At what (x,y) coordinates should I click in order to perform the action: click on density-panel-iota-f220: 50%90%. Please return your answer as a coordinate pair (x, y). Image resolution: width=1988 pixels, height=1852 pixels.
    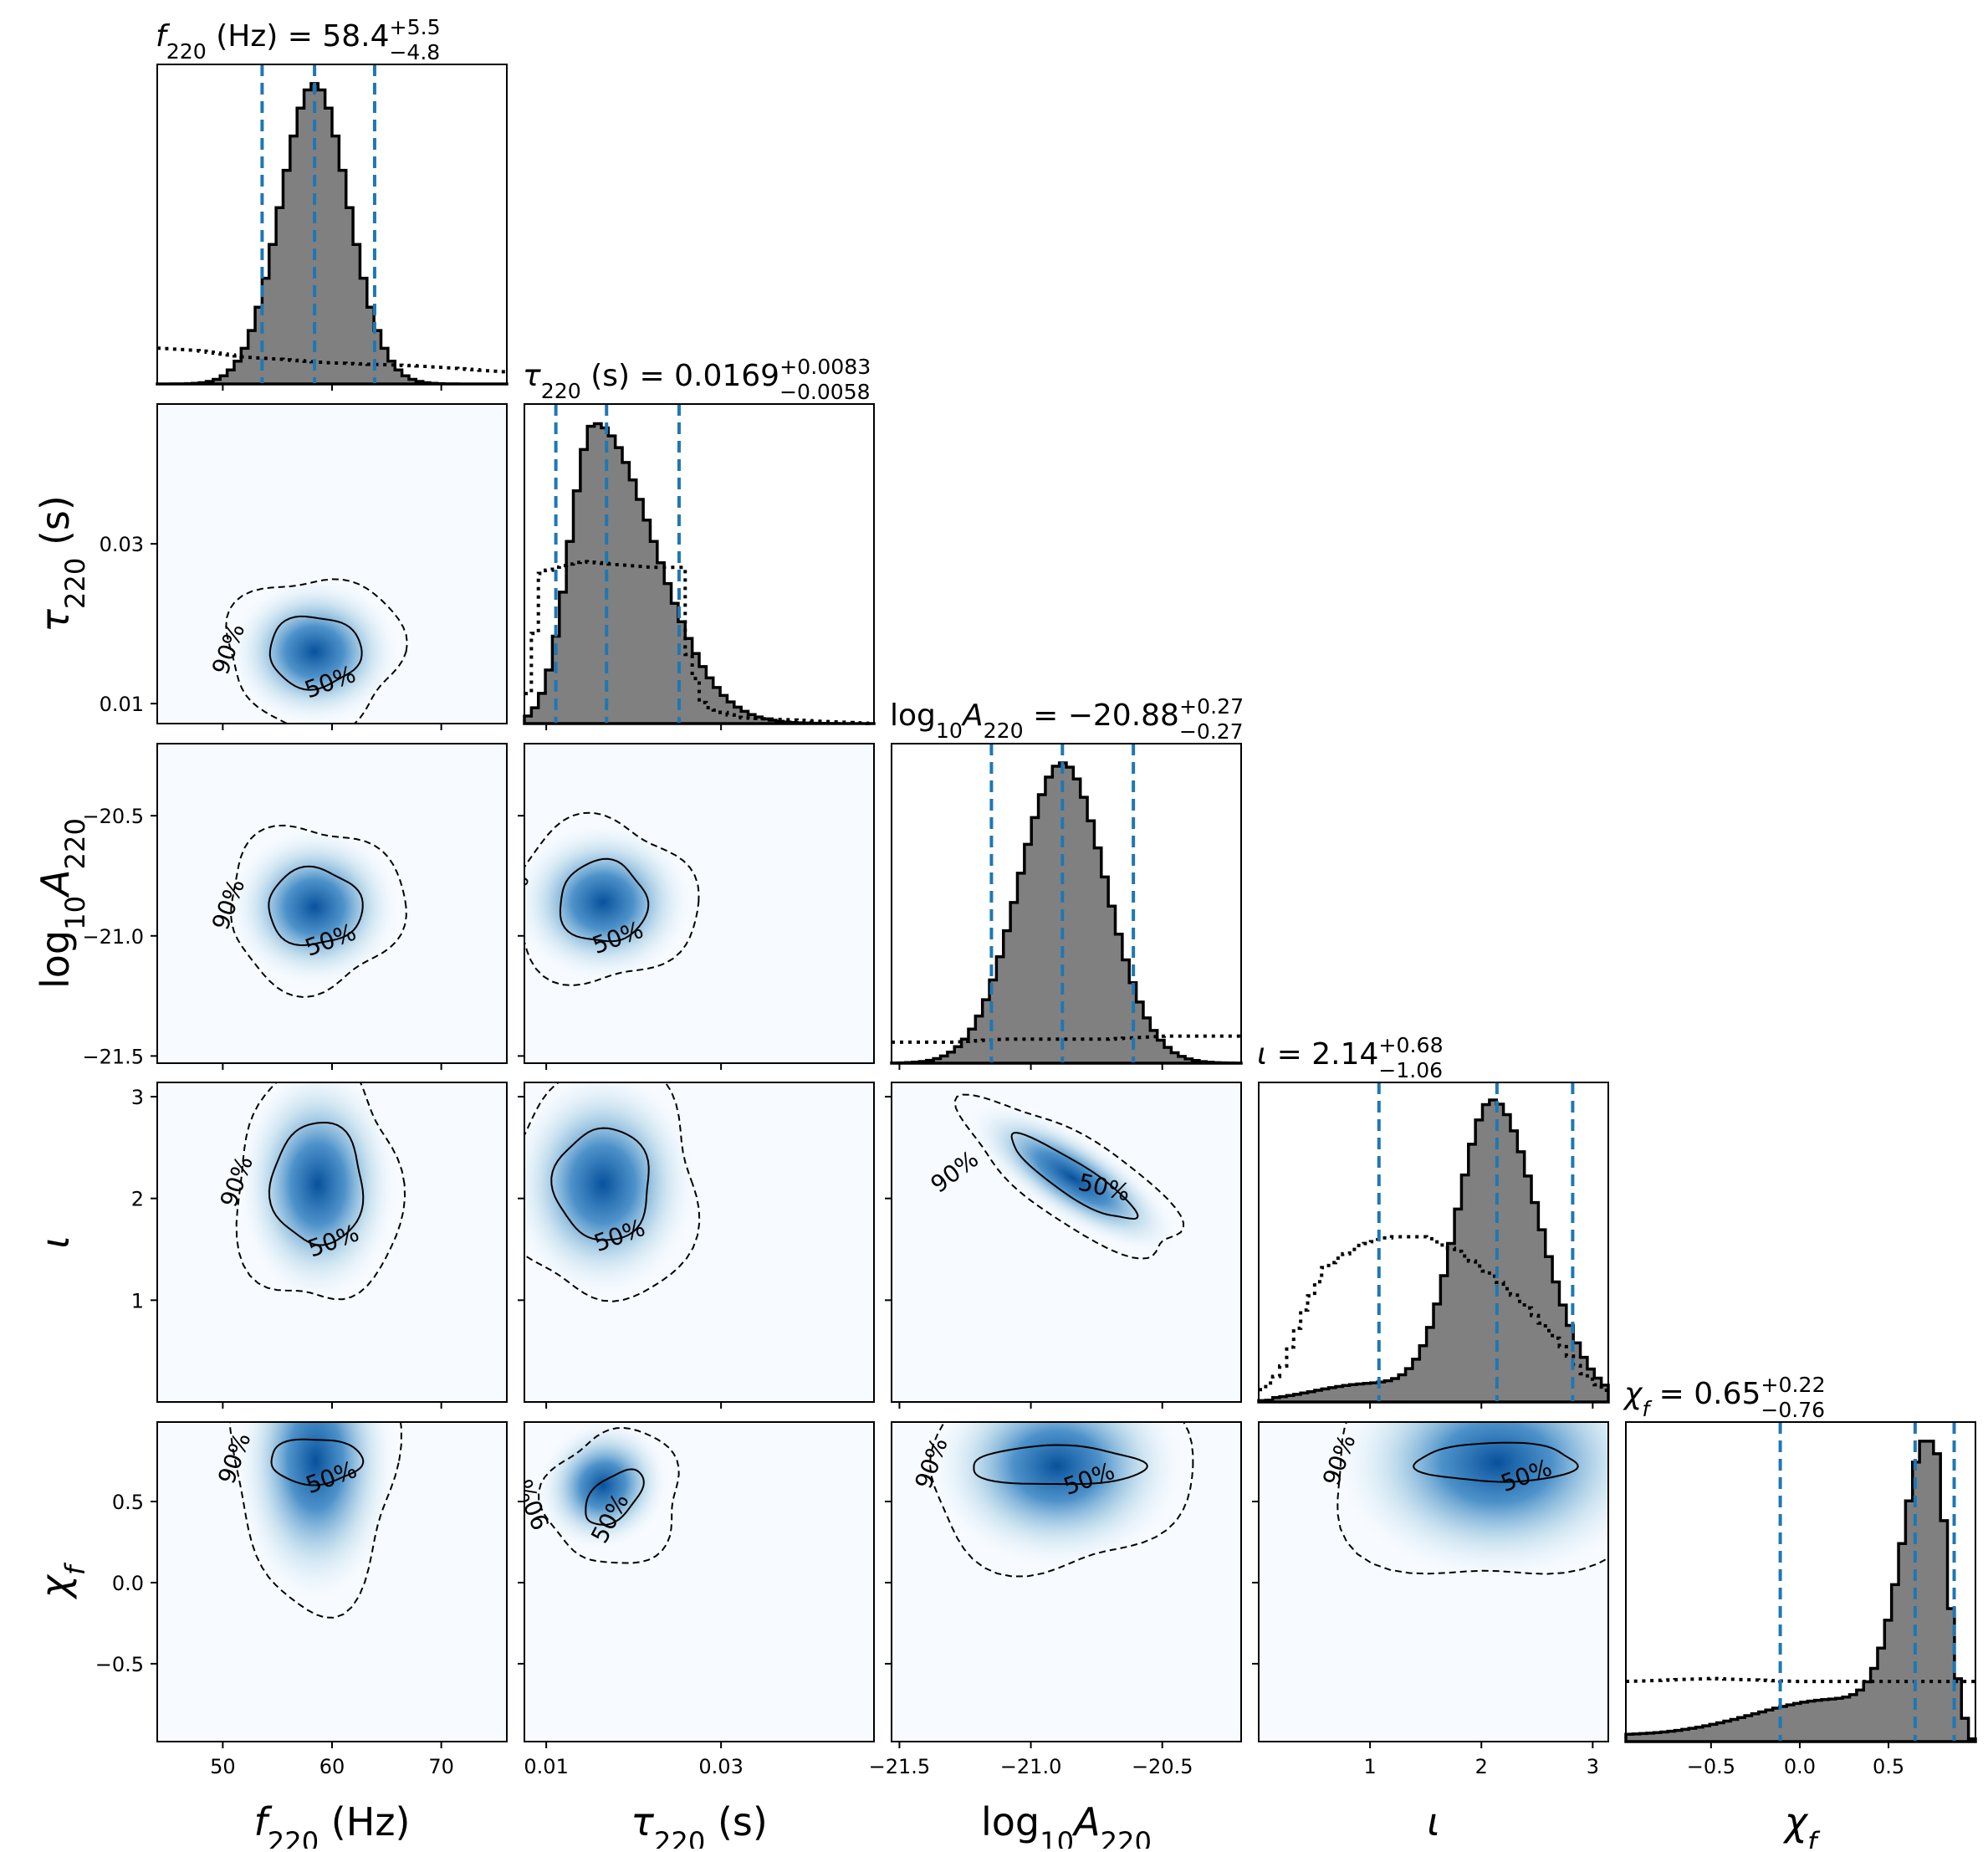
    Looking at the image, I should click on (329, 1245).